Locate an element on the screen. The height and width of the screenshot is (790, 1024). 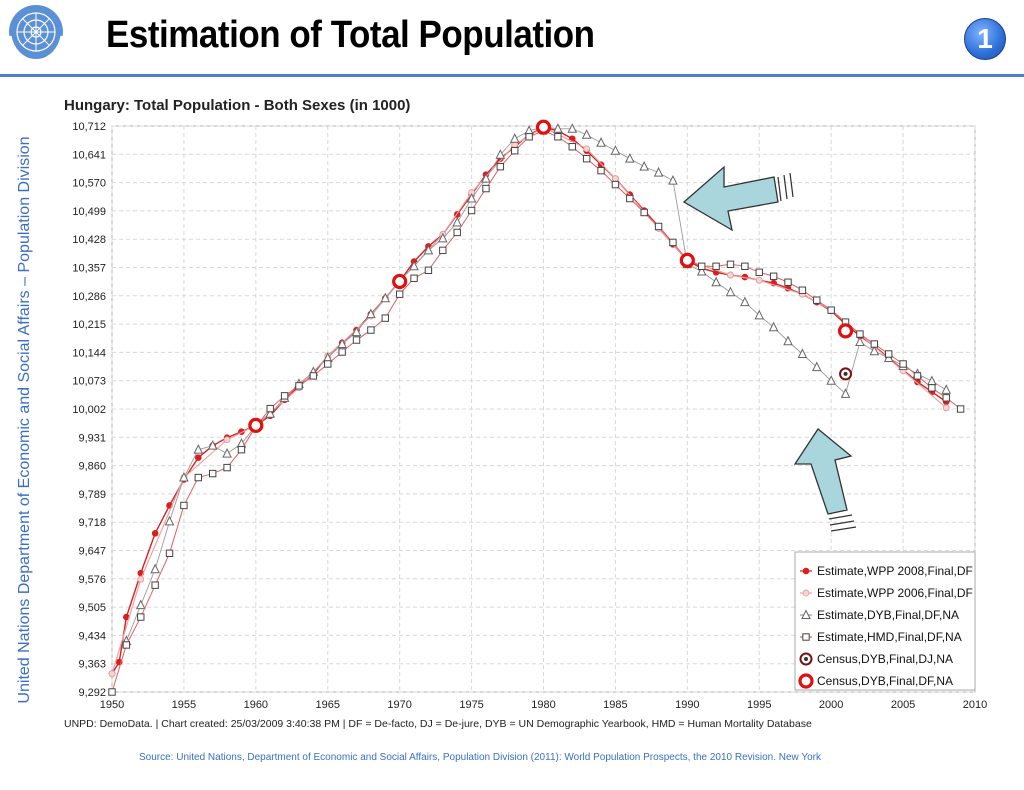
y-tick-label: 9,647 is located at coordinates (92, 552).